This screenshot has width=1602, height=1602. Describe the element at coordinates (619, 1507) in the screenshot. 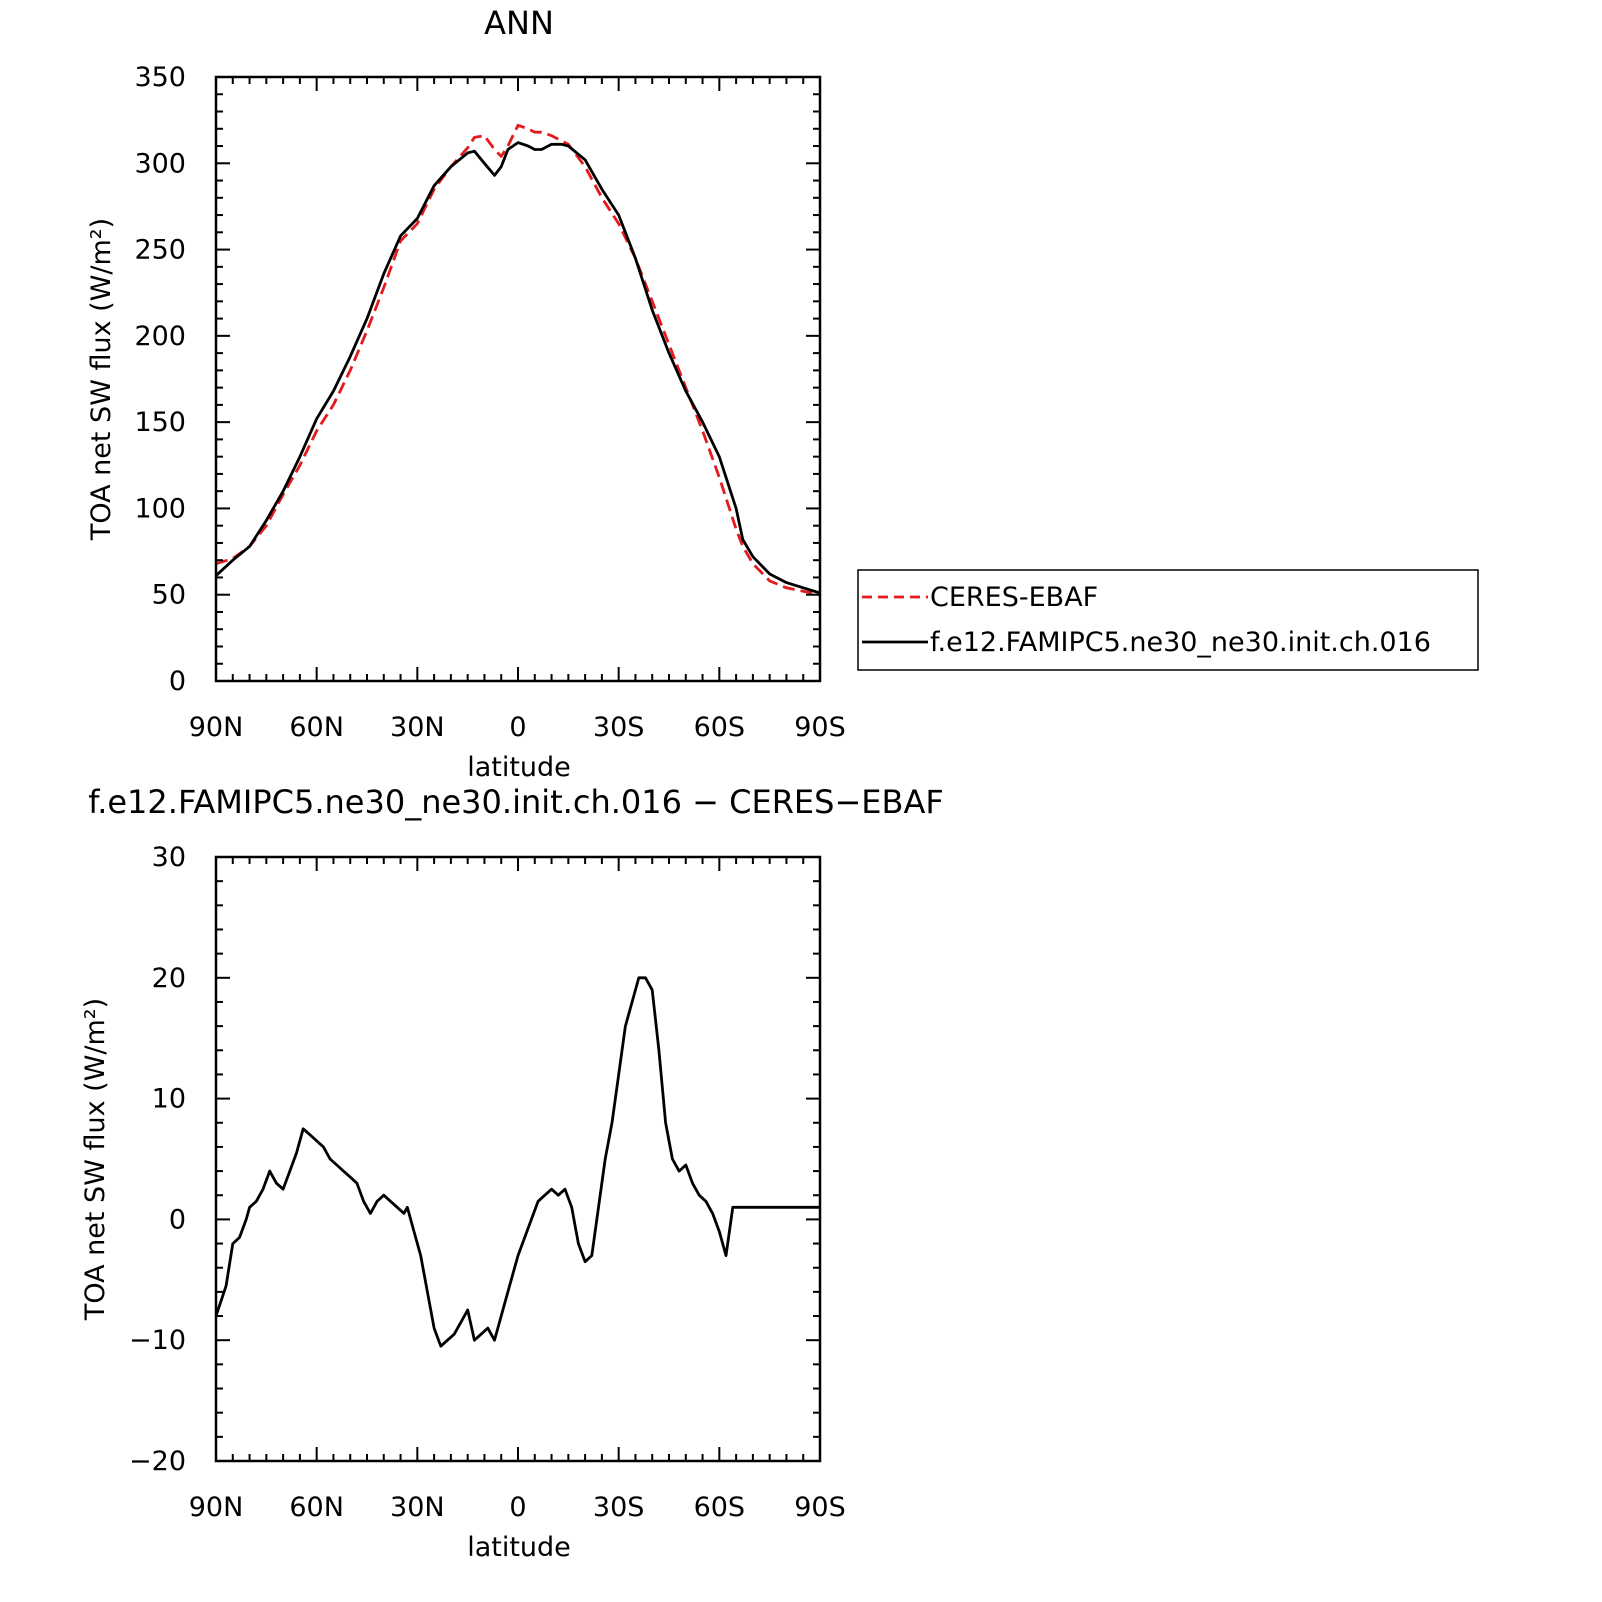

I see `bottom-x-tick-label: 30S` at that location.